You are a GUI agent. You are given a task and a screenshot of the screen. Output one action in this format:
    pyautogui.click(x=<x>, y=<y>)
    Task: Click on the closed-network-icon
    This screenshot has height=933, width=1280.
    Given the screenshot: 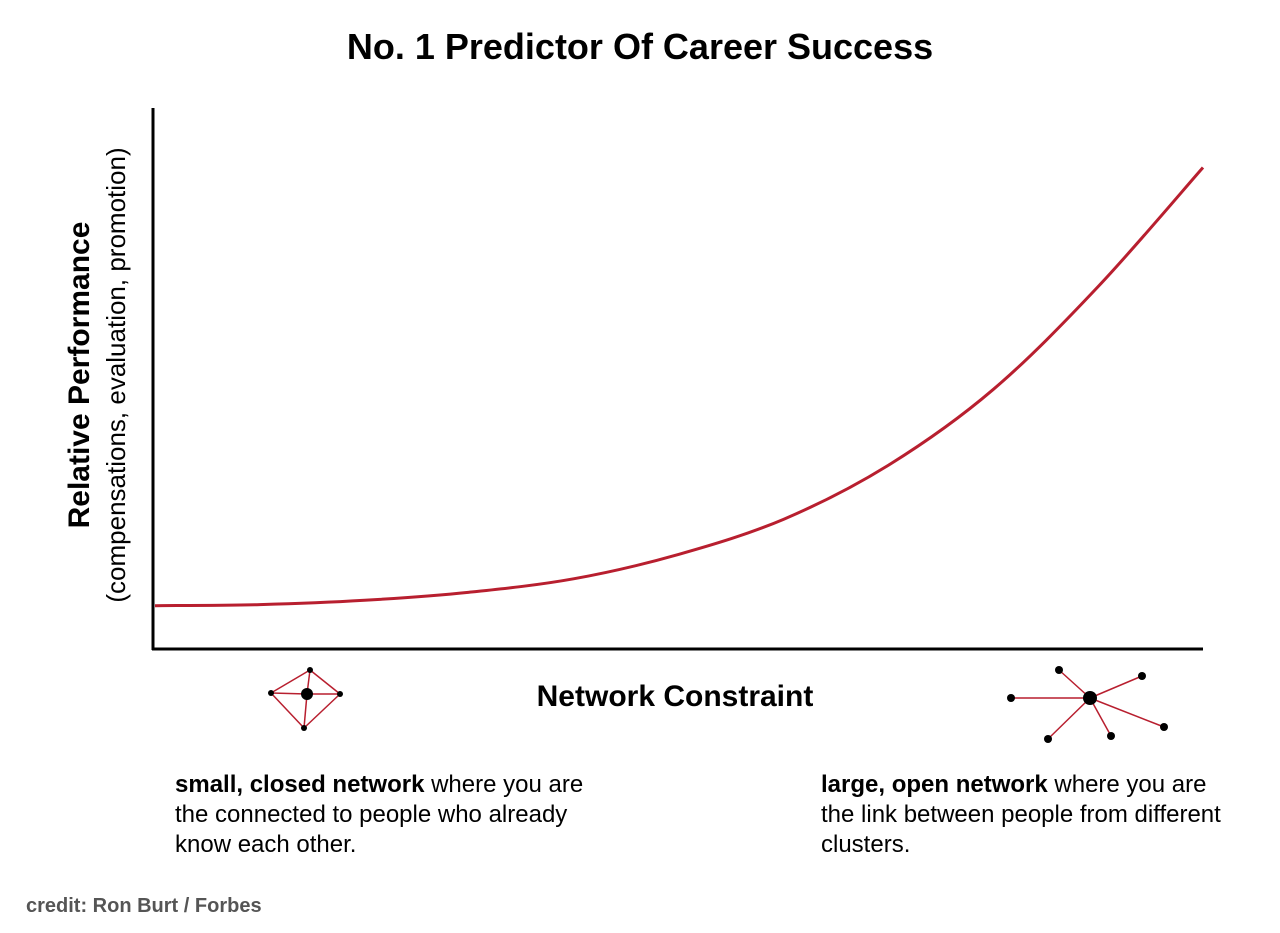 What is the action you would take?
    pyautogui.click(x=305, y=699)
    